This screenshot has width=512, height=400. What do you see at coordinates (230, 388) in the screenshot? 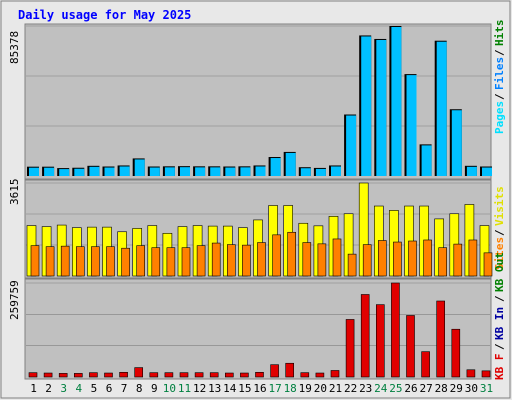
I see `day-label: 14` at bounding box center [230, 388].